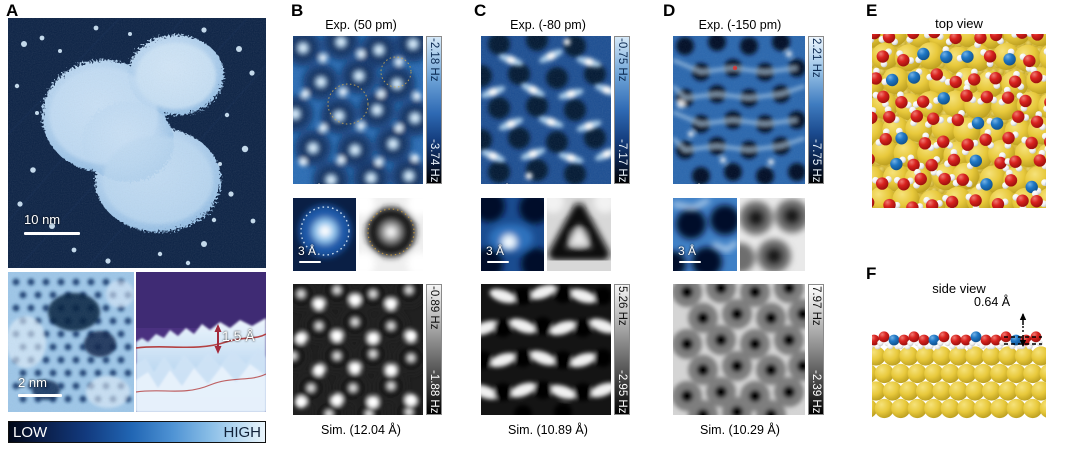  Describe the element at coordinates (959, 23) in the screenshot. I see `panel-e-title: top view` at that location.